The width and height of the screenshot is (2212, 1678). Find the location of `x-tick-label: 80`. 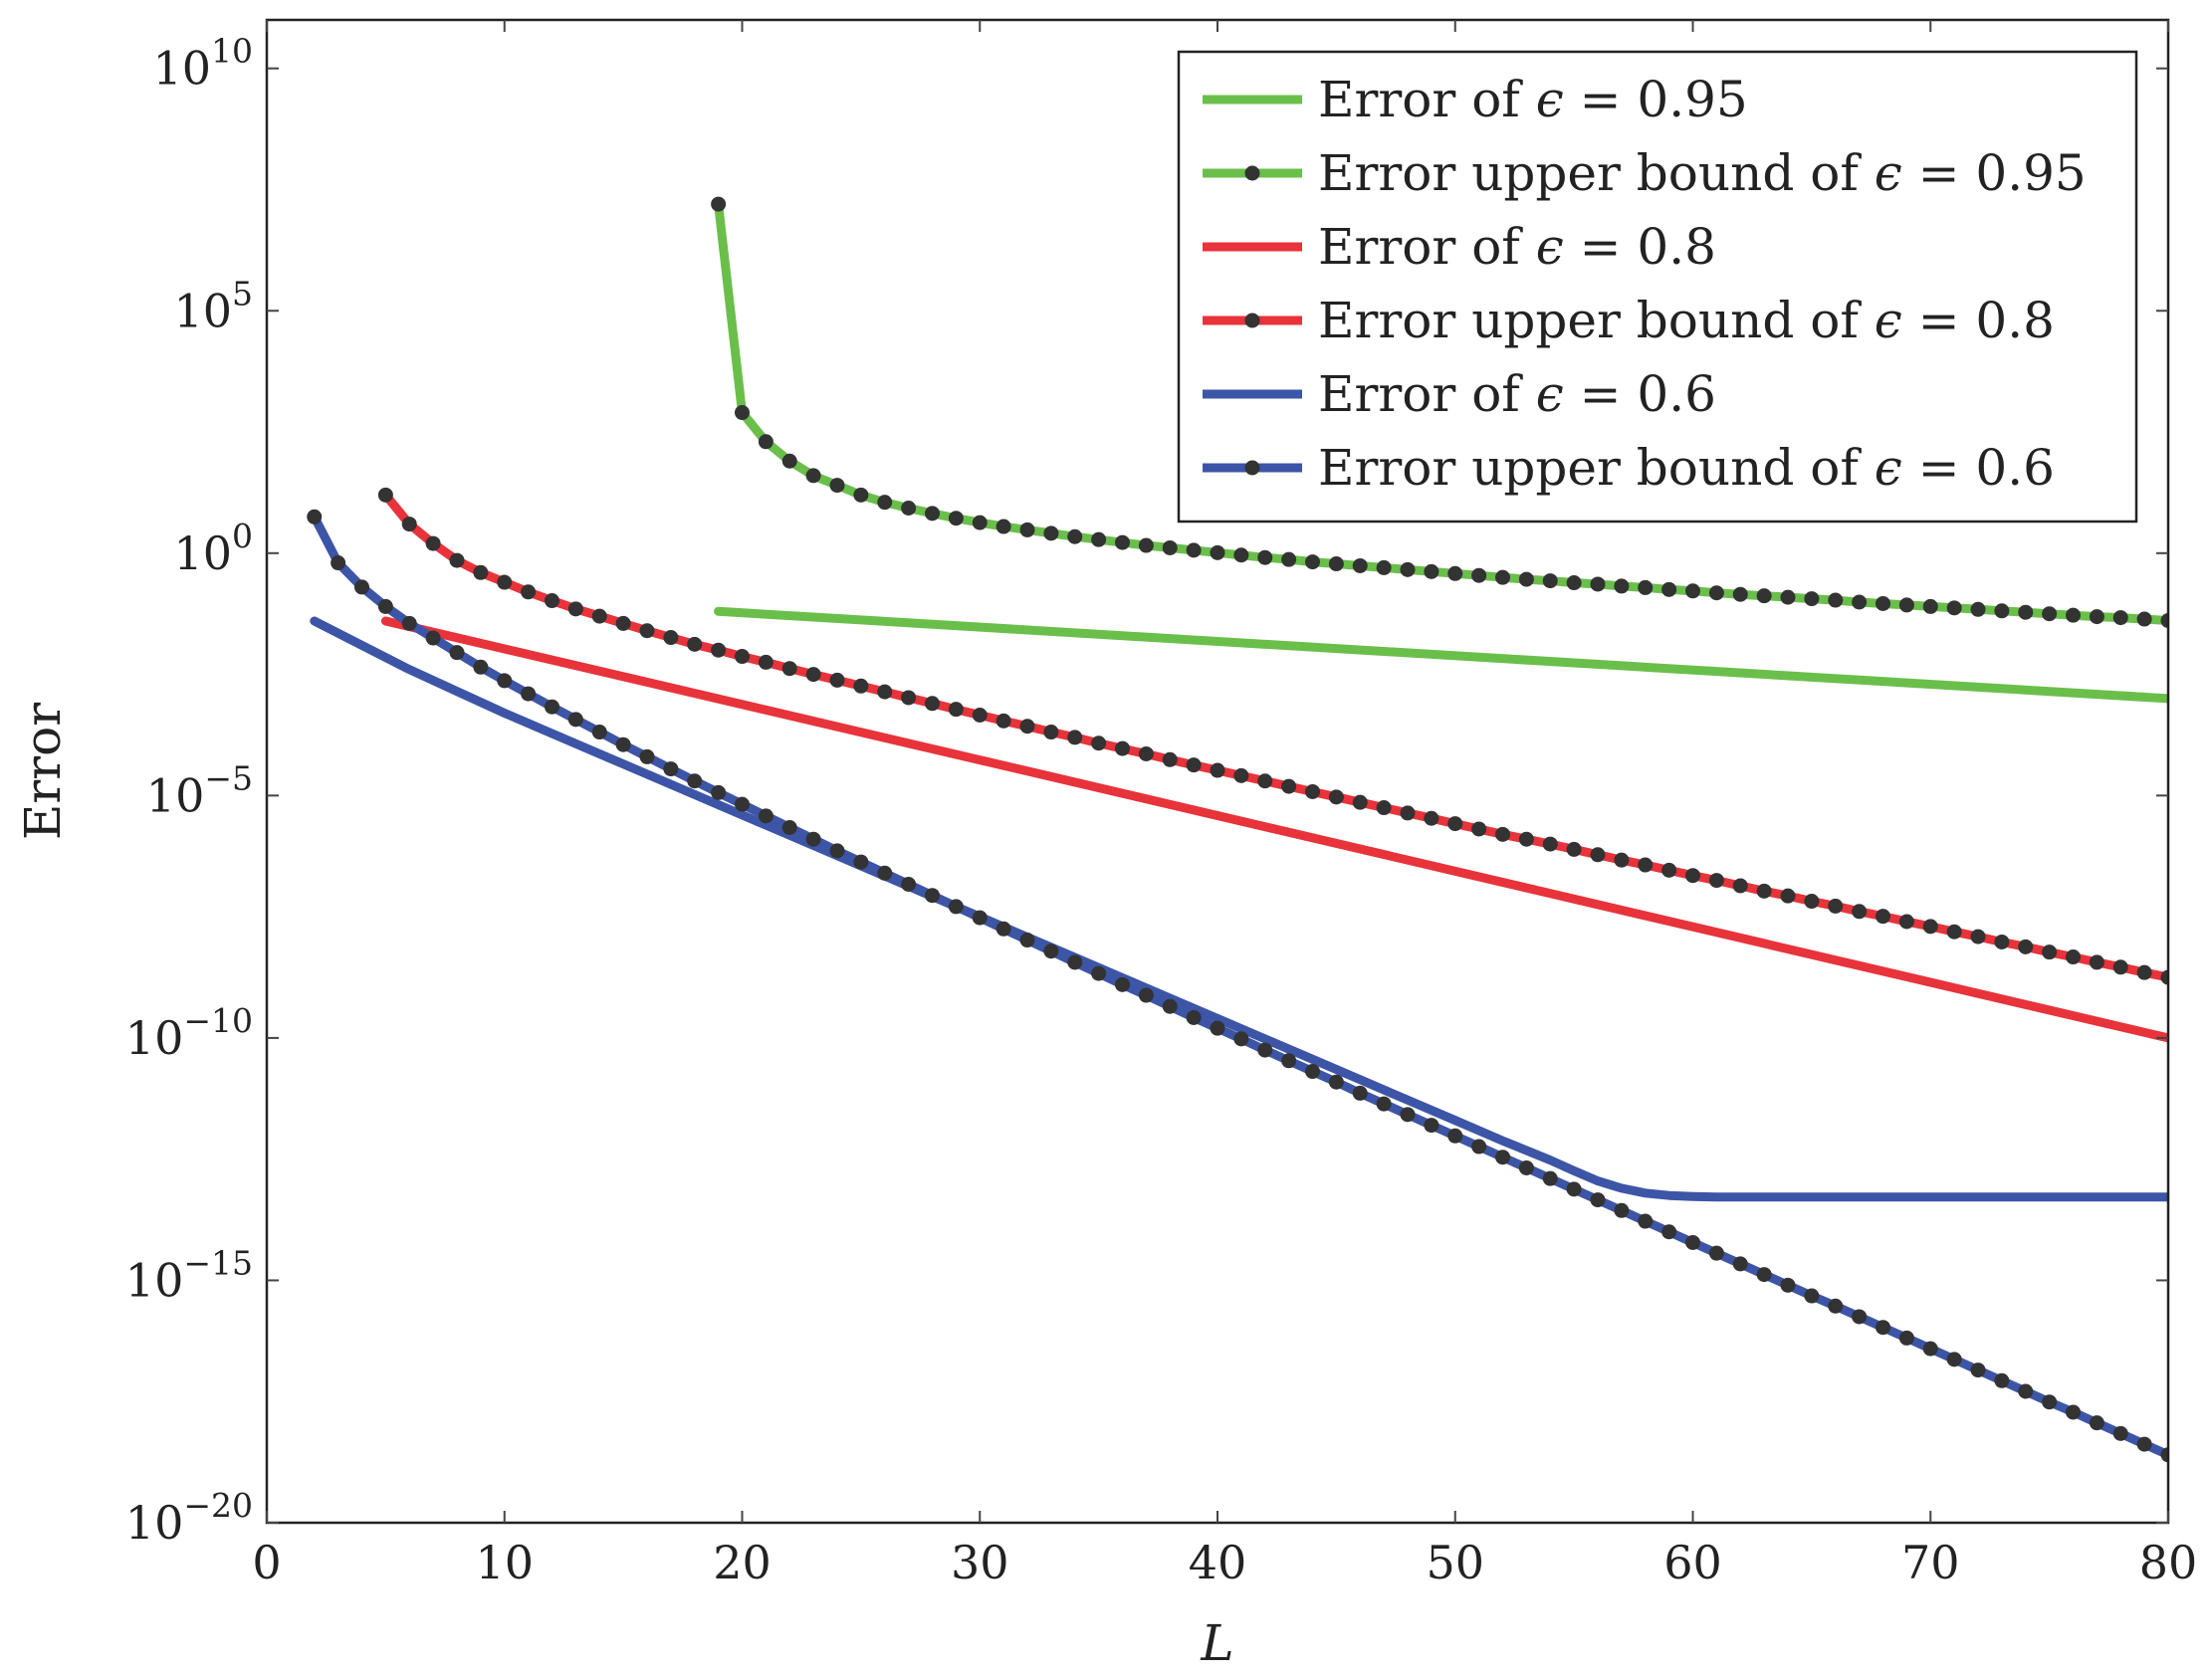

x-tick-label: 80 is located at coordinates (2168, 1562).